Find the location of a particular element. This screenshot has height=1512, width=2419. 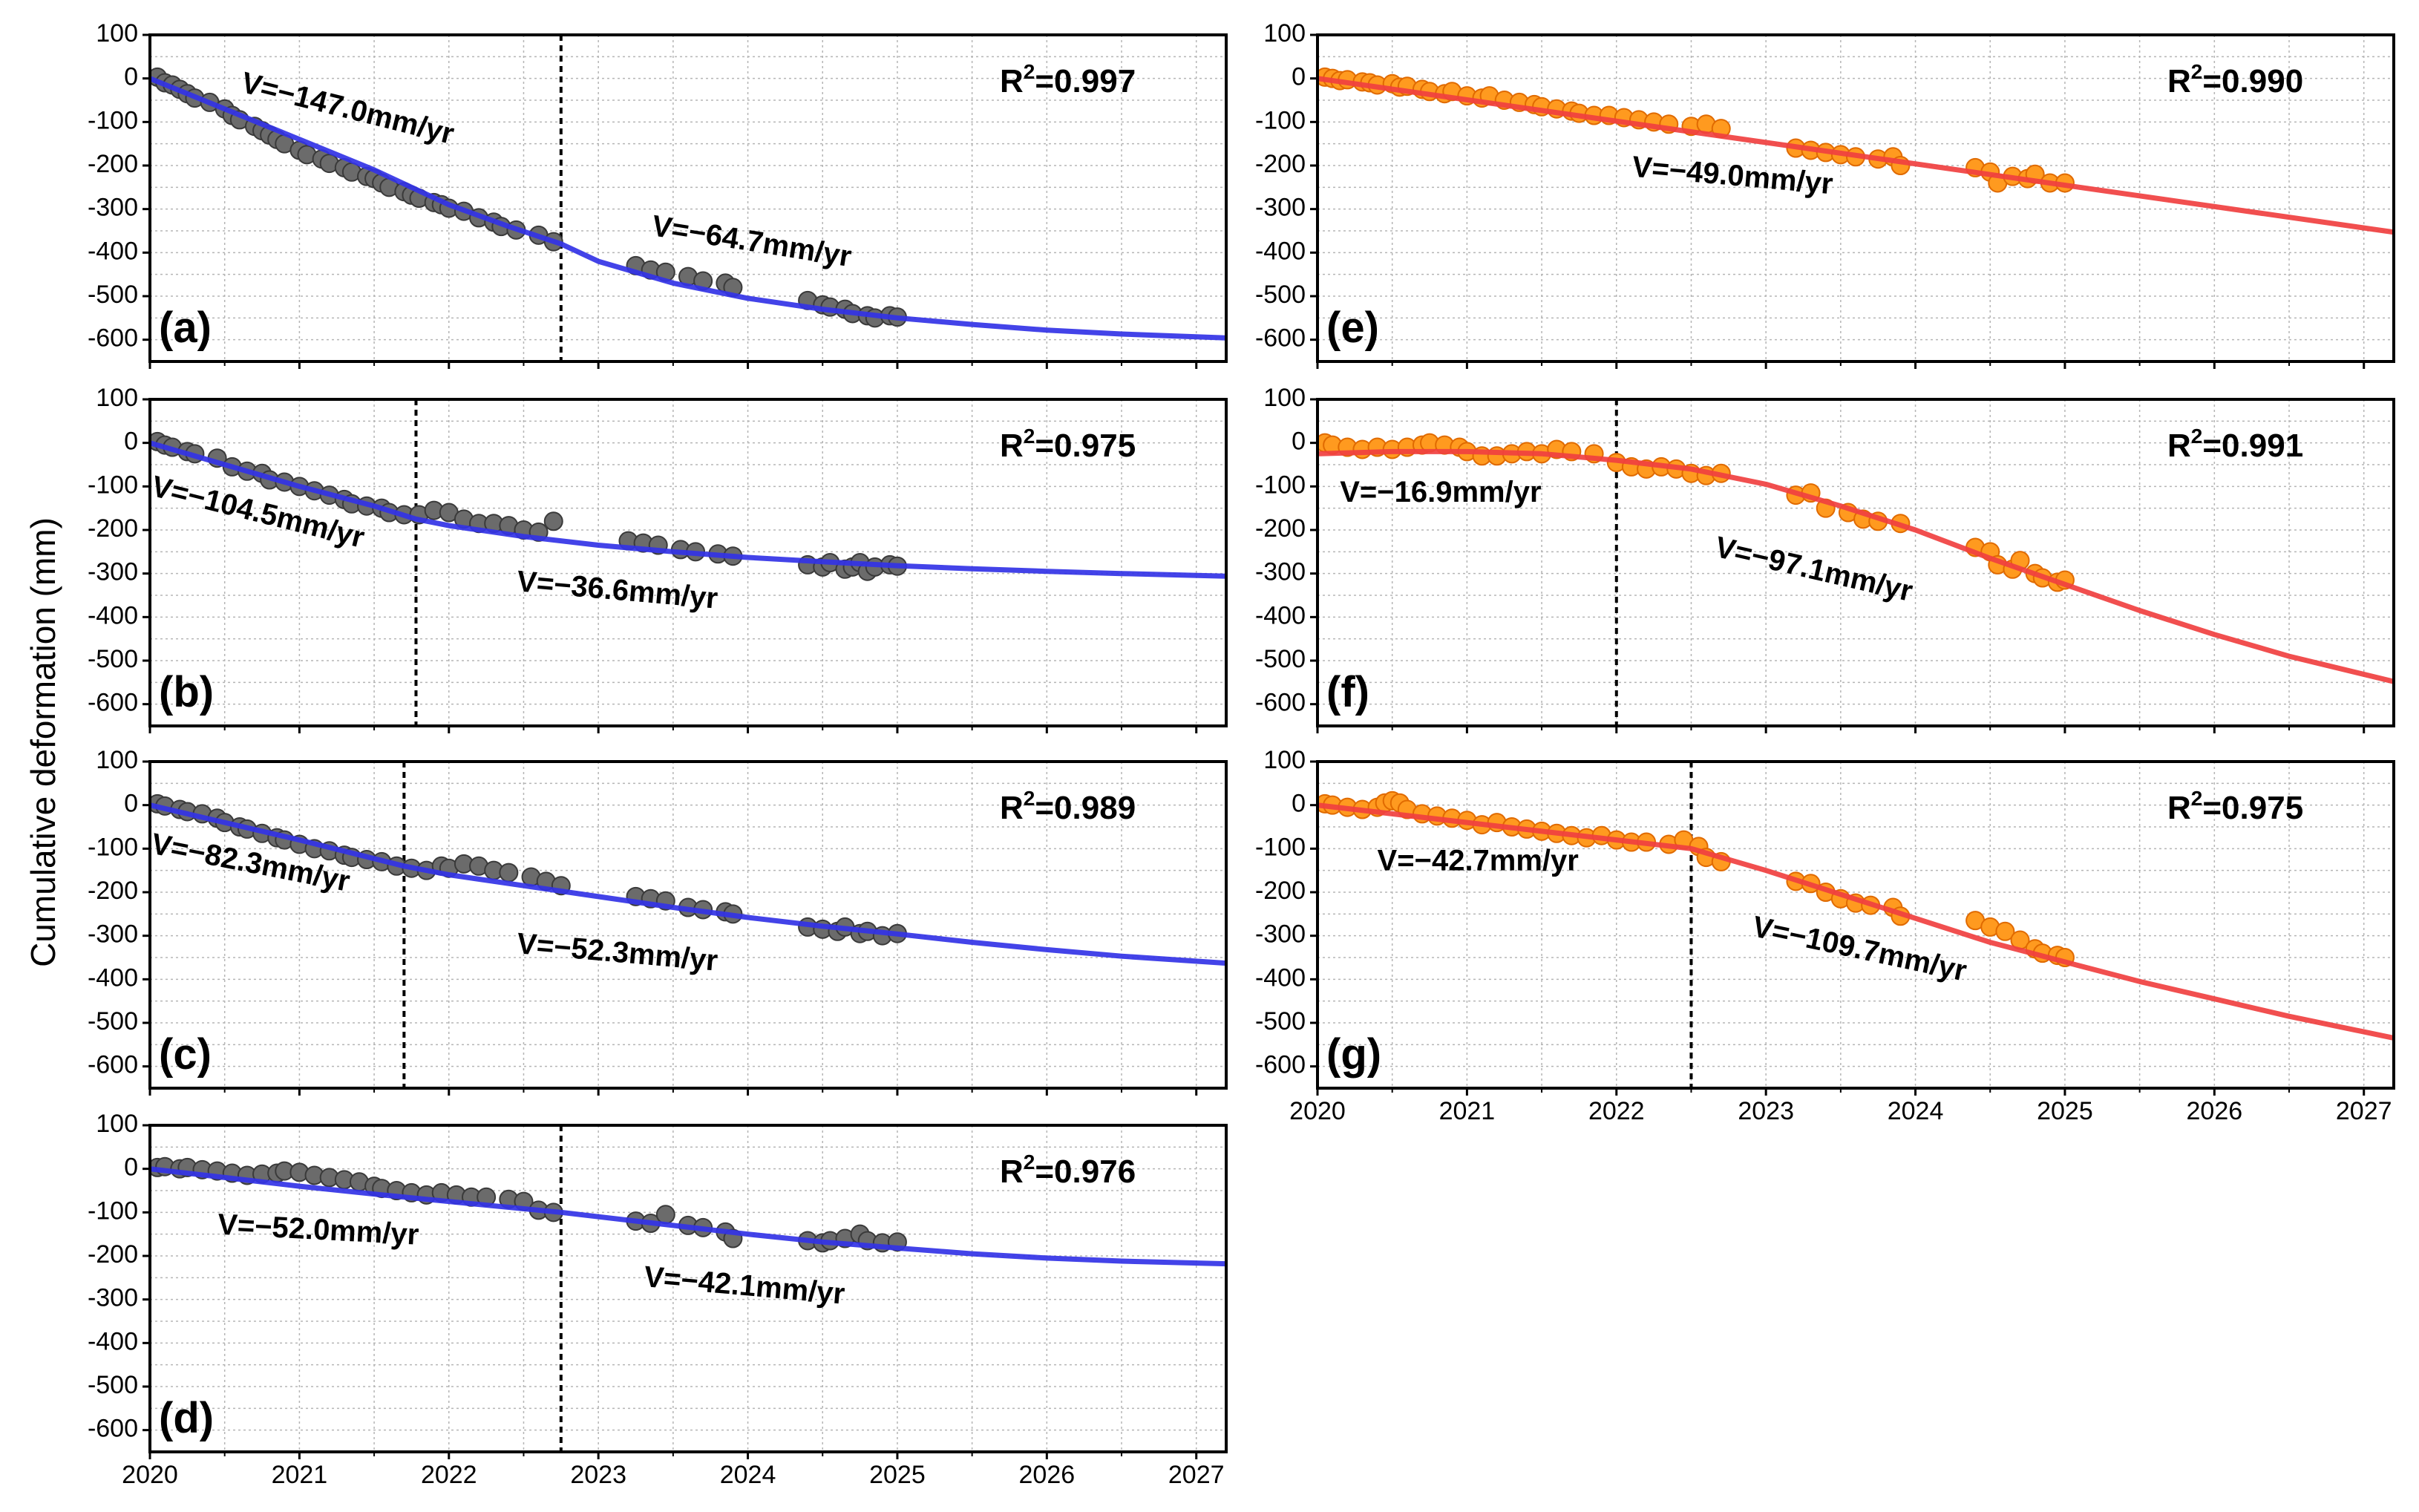

panel-label: (b) is located at coordinates (186, 692).